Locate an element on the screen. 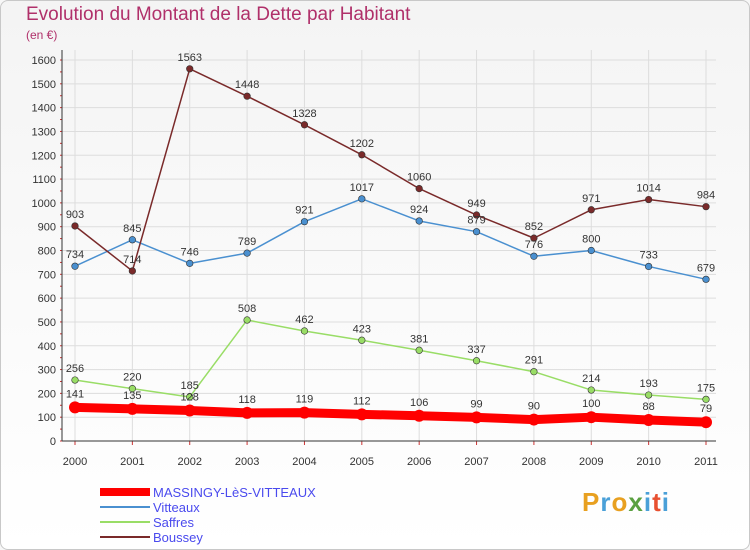 This screenshot has width=750, height=550. data-label-massingy-l-s-vitteaux: 128 is located at coordinates (190, 398).